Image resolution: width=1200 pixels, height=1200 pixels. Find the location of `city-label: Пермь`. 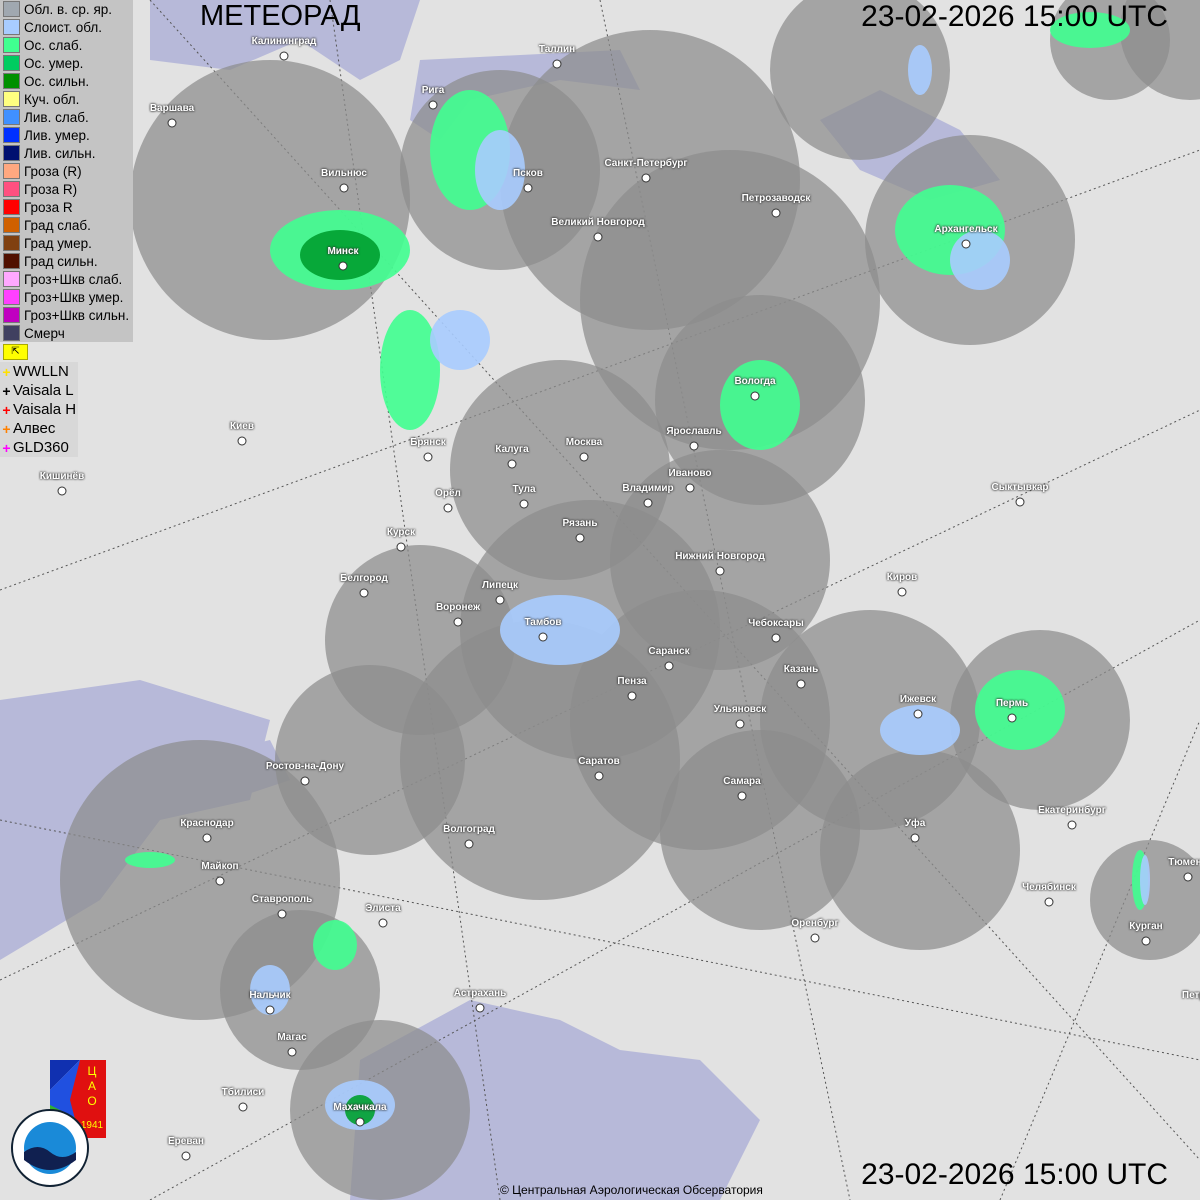

city-label: Пермь is located at coordinates (1012, 703).